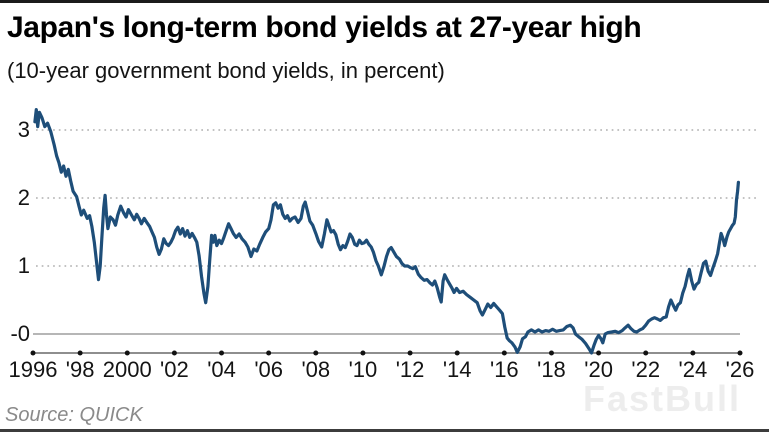  Describe the element at coordinates (410, 369) in the screenshot. I see `x-tick-label: '12` at that location.